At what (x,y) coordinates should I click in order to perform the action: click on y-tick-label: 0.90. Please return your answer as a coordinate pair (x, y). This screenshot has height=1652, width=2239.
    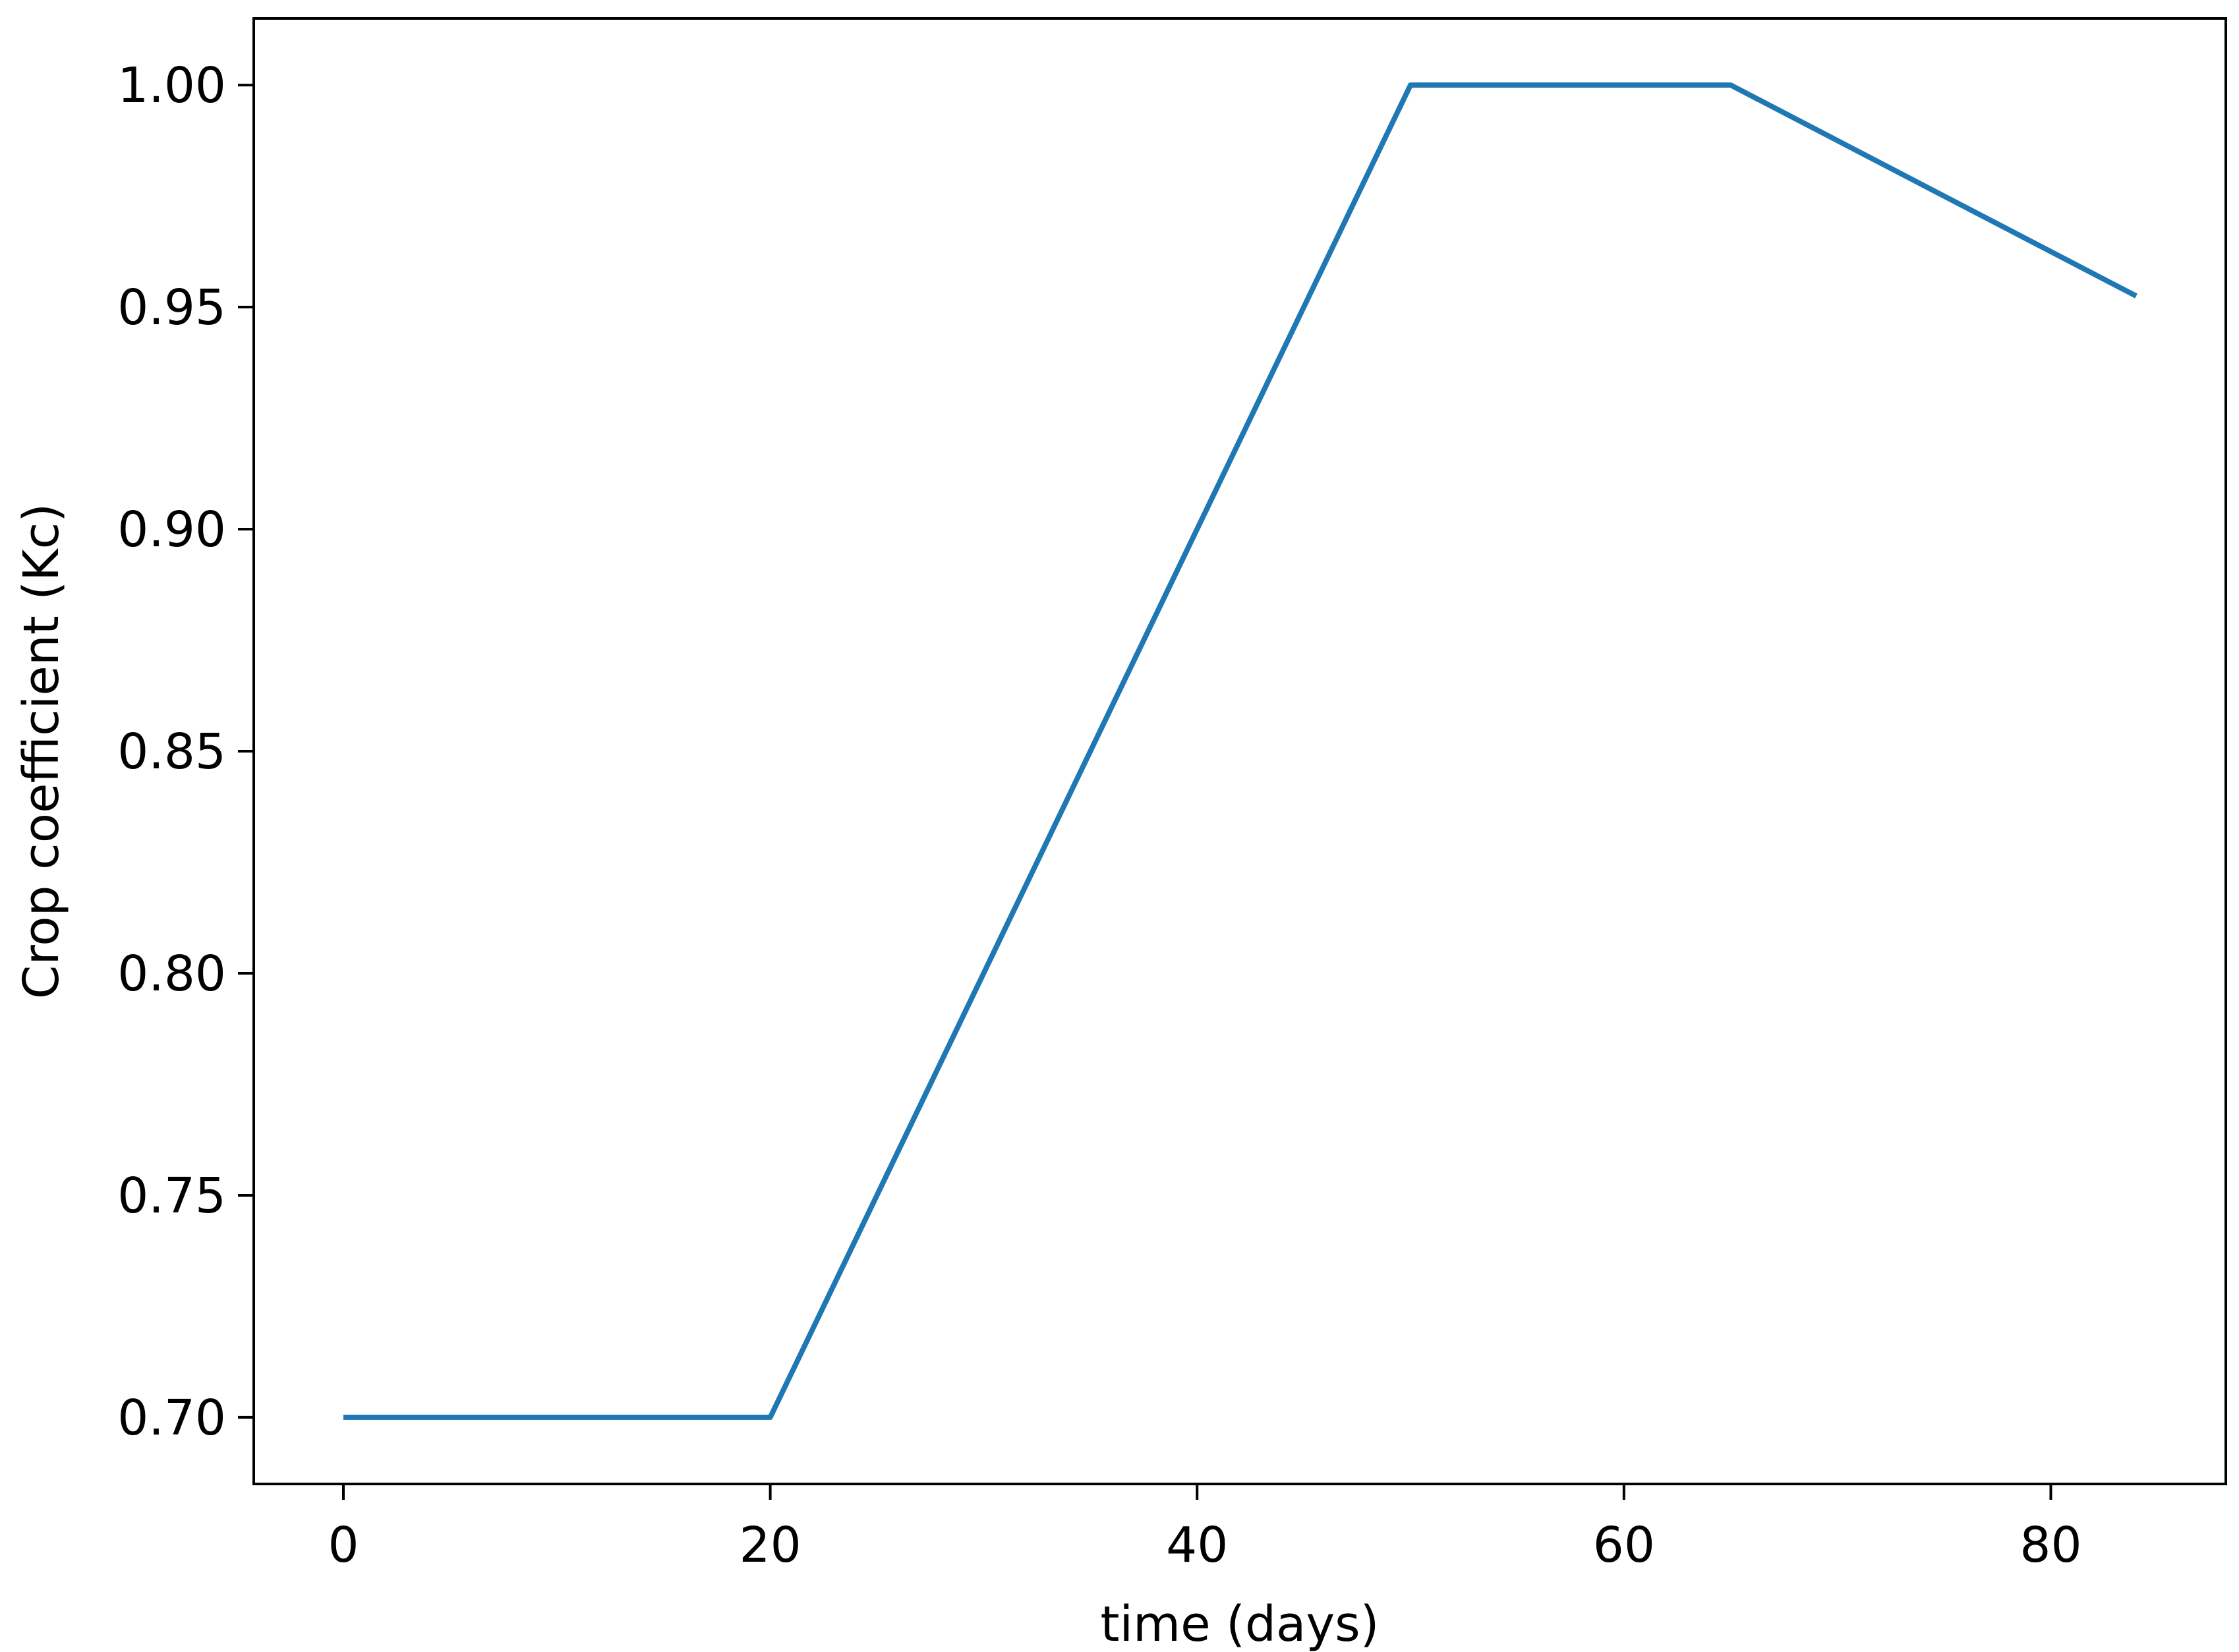
    Looking at the image, I should click on (171, 529).